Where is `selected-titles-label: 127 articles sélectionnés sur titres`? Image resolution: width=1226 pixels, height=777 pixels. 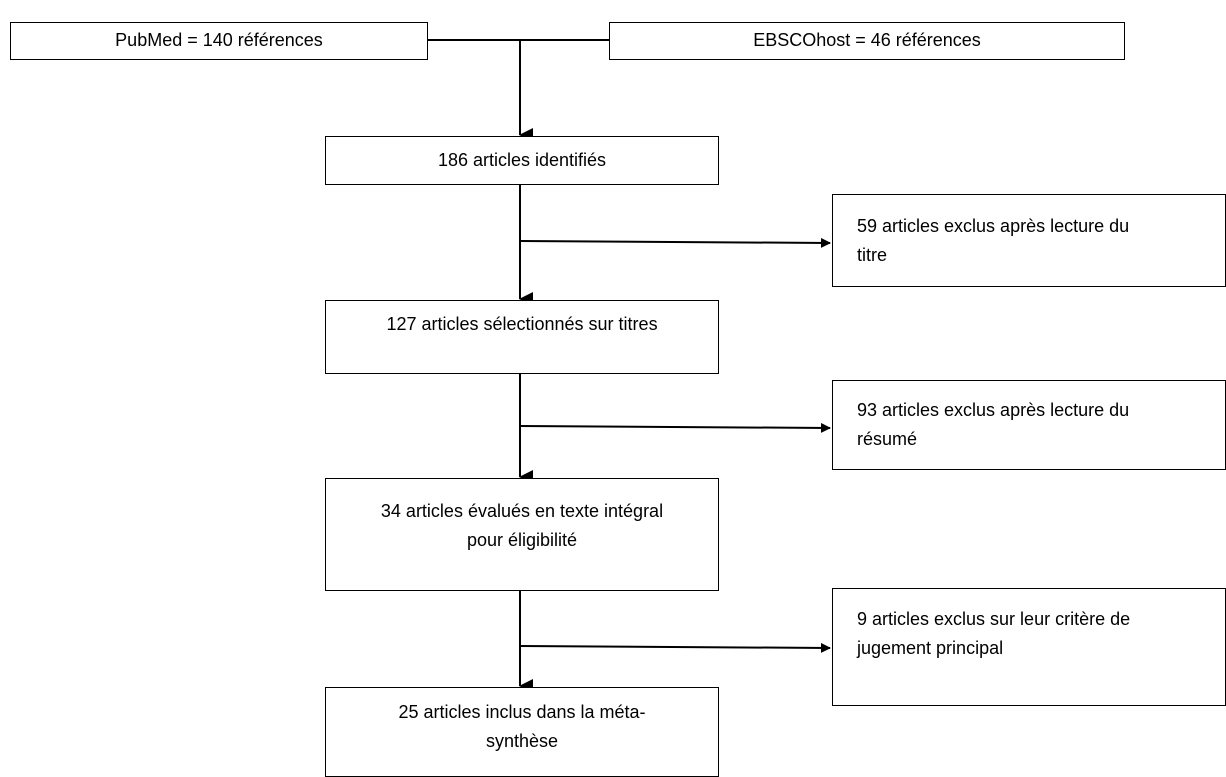 selected-titles-label: 127 articles sélectionnés sur titres is located at coordinates (522, 324).